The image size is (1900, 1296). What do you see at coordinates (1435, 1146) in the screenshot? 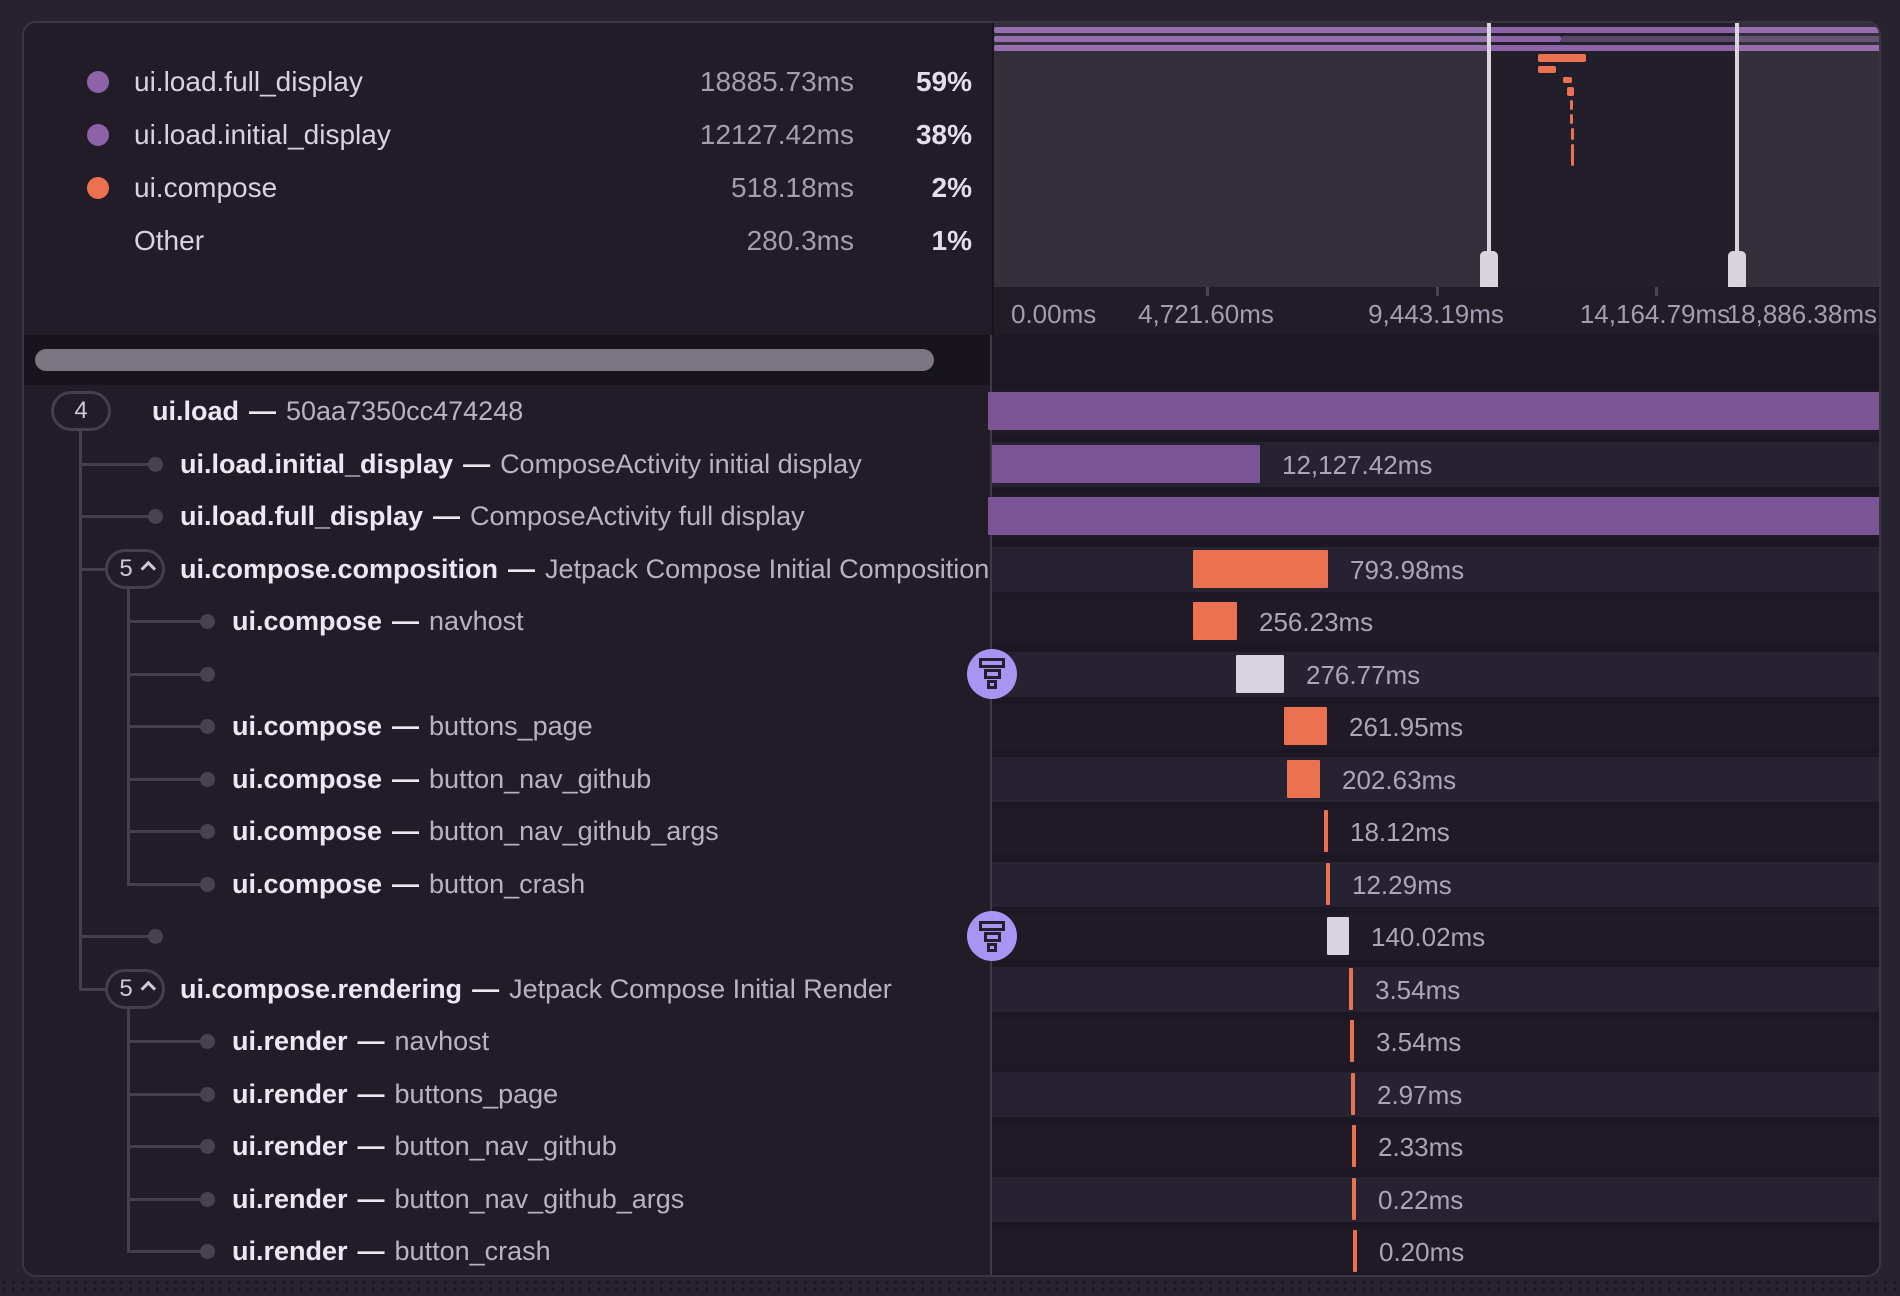
I see `span-bar-row: 2.33ms` at bounding box center [1435, 1146].